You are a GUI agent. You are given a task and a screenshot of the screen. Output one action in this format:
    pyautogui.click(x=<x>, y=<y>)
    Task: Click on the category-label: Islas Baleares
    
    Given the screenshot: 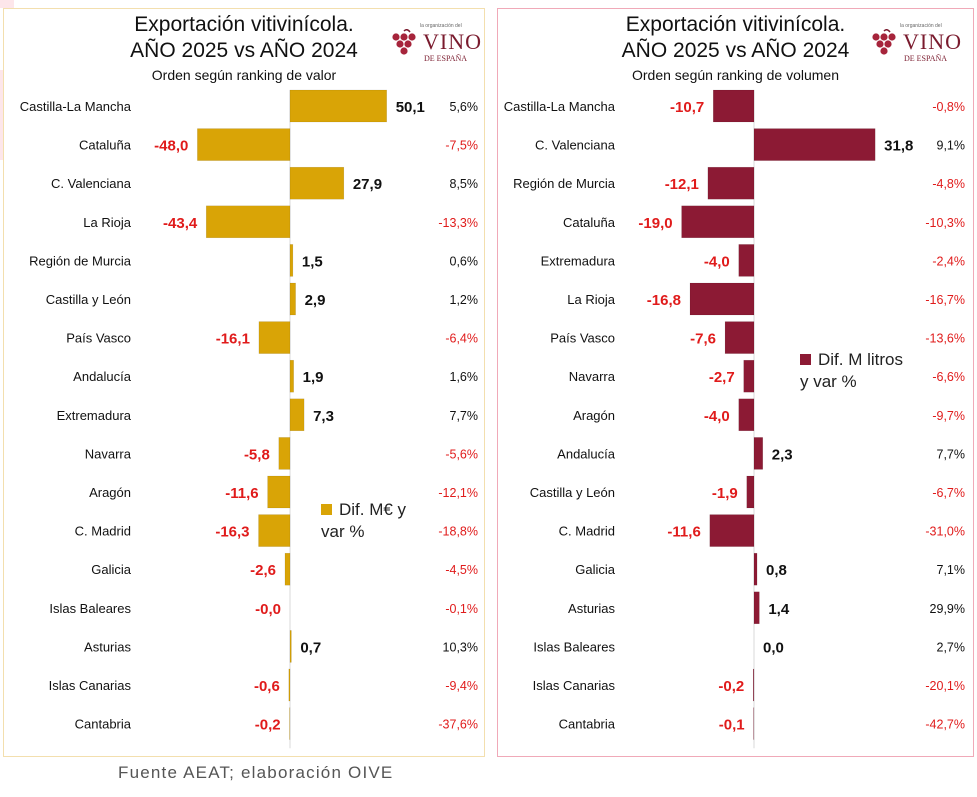 What is the action you would take?
    pyautogui.click(x=574, y=646)
    